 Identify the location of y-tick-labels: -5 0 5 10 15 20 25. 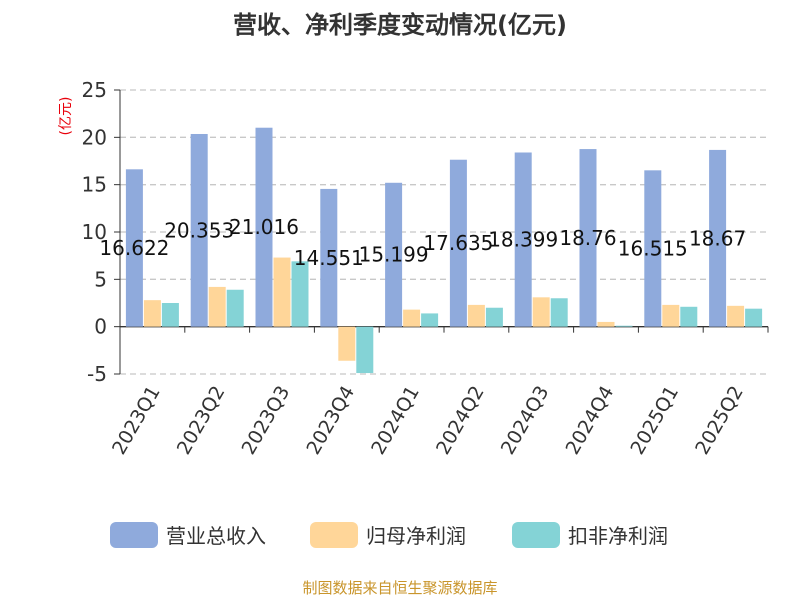
(94, 232).